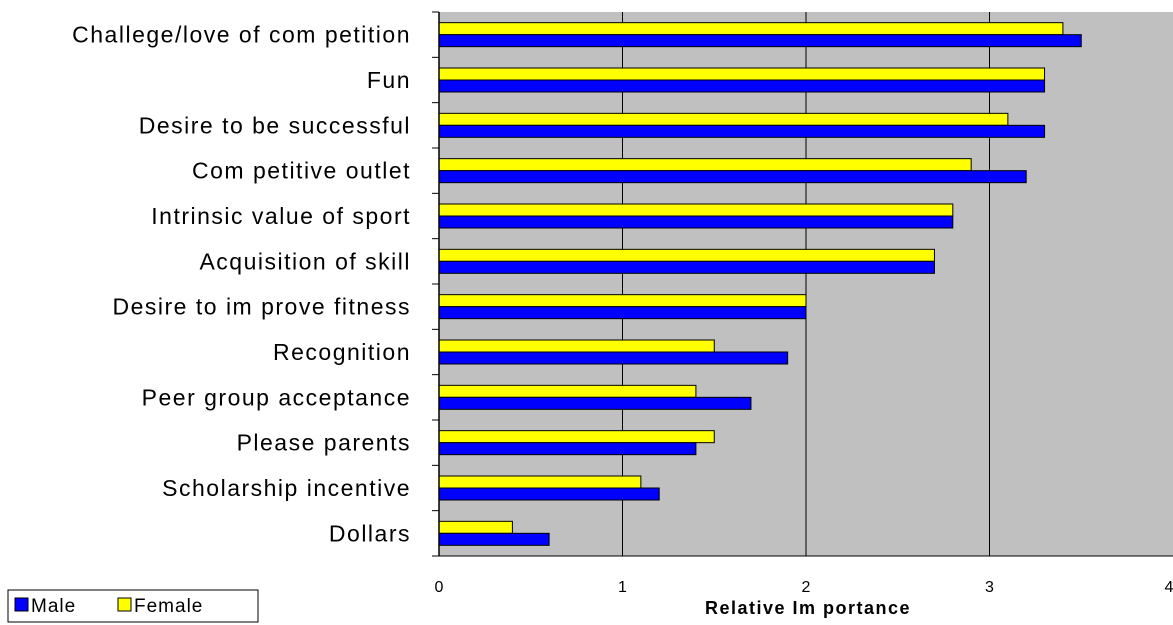 Image resolution: width=1173 pixels, height=625 pixels. Describe the element at coordinates (53, 606) in the screenshot. I see `legend-label-male: Male` at that location.